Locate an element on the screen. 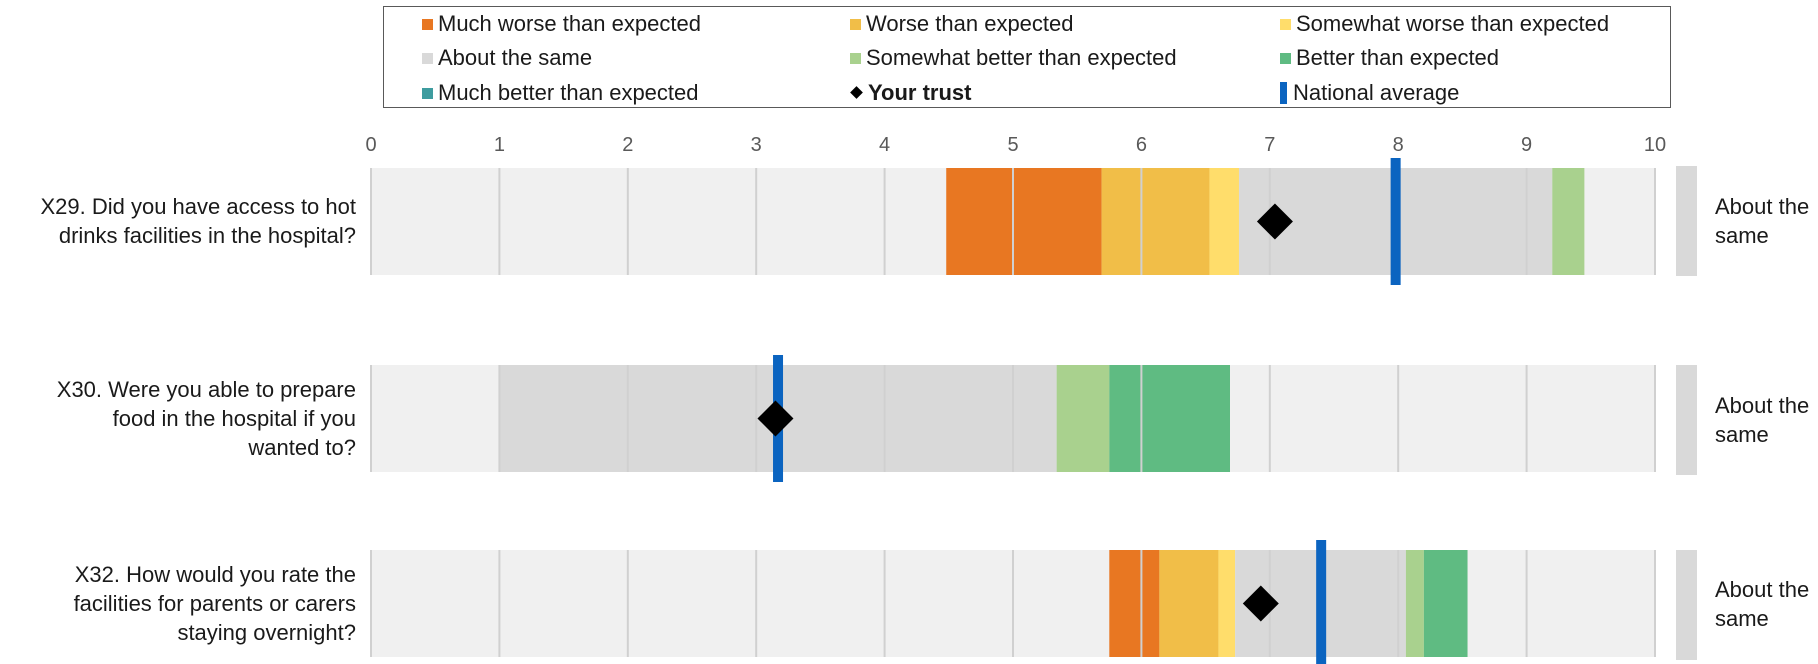  national-average-marker-icon is located at coordinates (1283, 93).